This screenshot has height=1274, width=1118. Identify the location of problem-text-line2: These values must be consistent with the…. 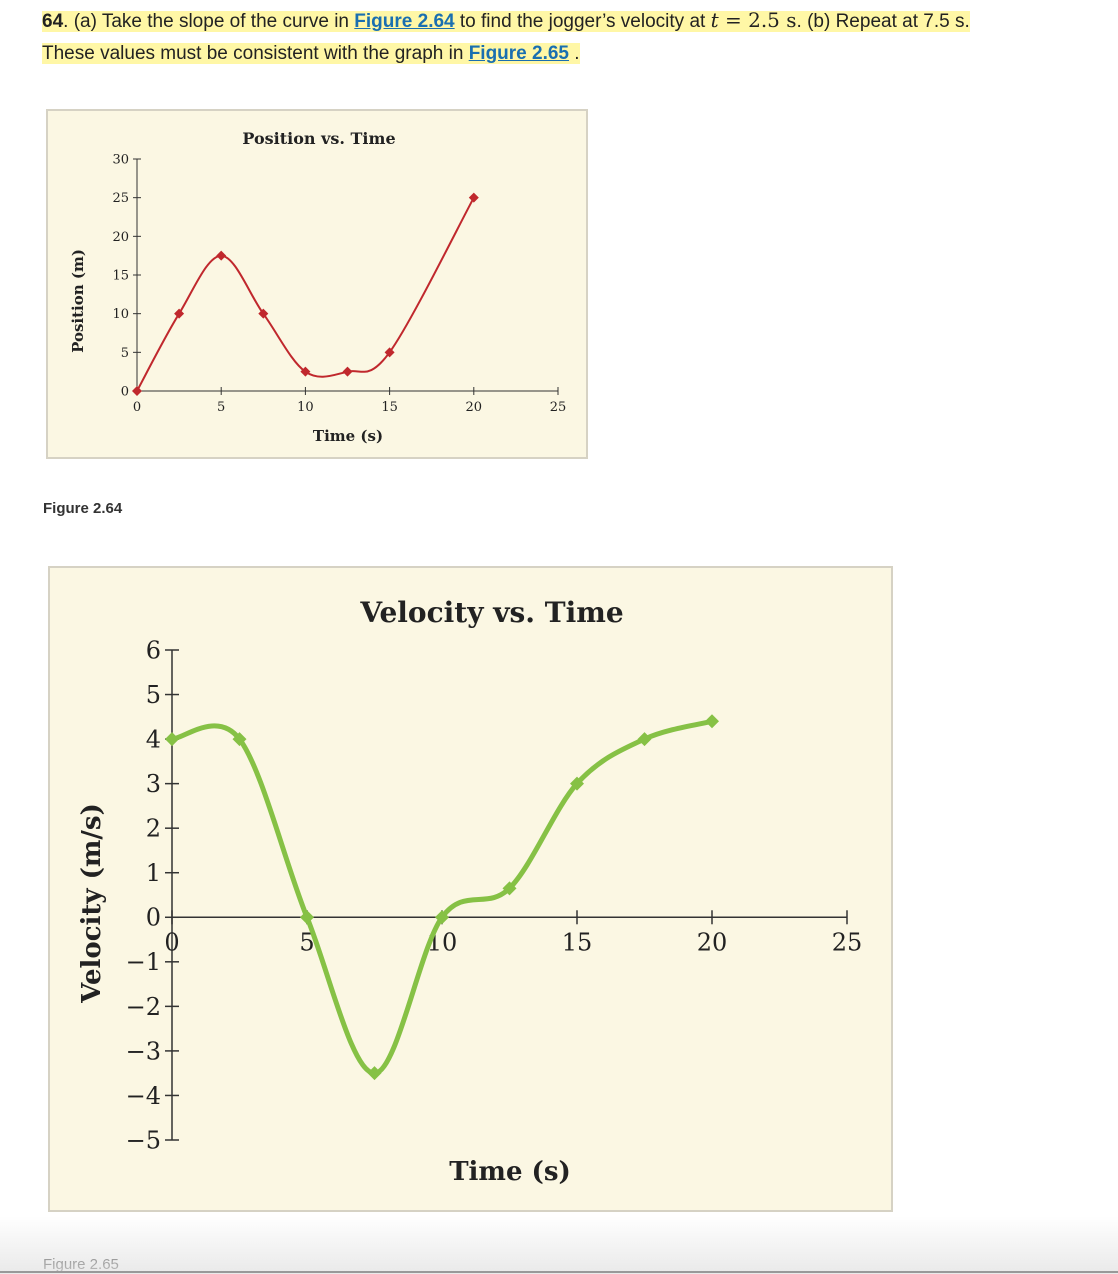
(255, 53).